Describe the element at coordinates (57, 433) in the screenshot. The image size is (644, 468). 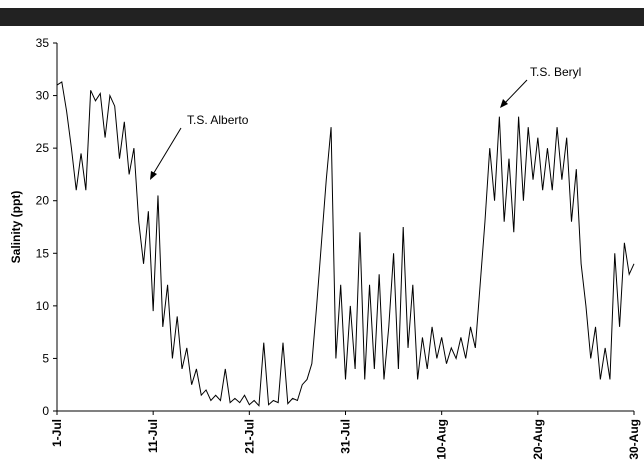
I see `x-tick-label: 1-Jul` at that location.